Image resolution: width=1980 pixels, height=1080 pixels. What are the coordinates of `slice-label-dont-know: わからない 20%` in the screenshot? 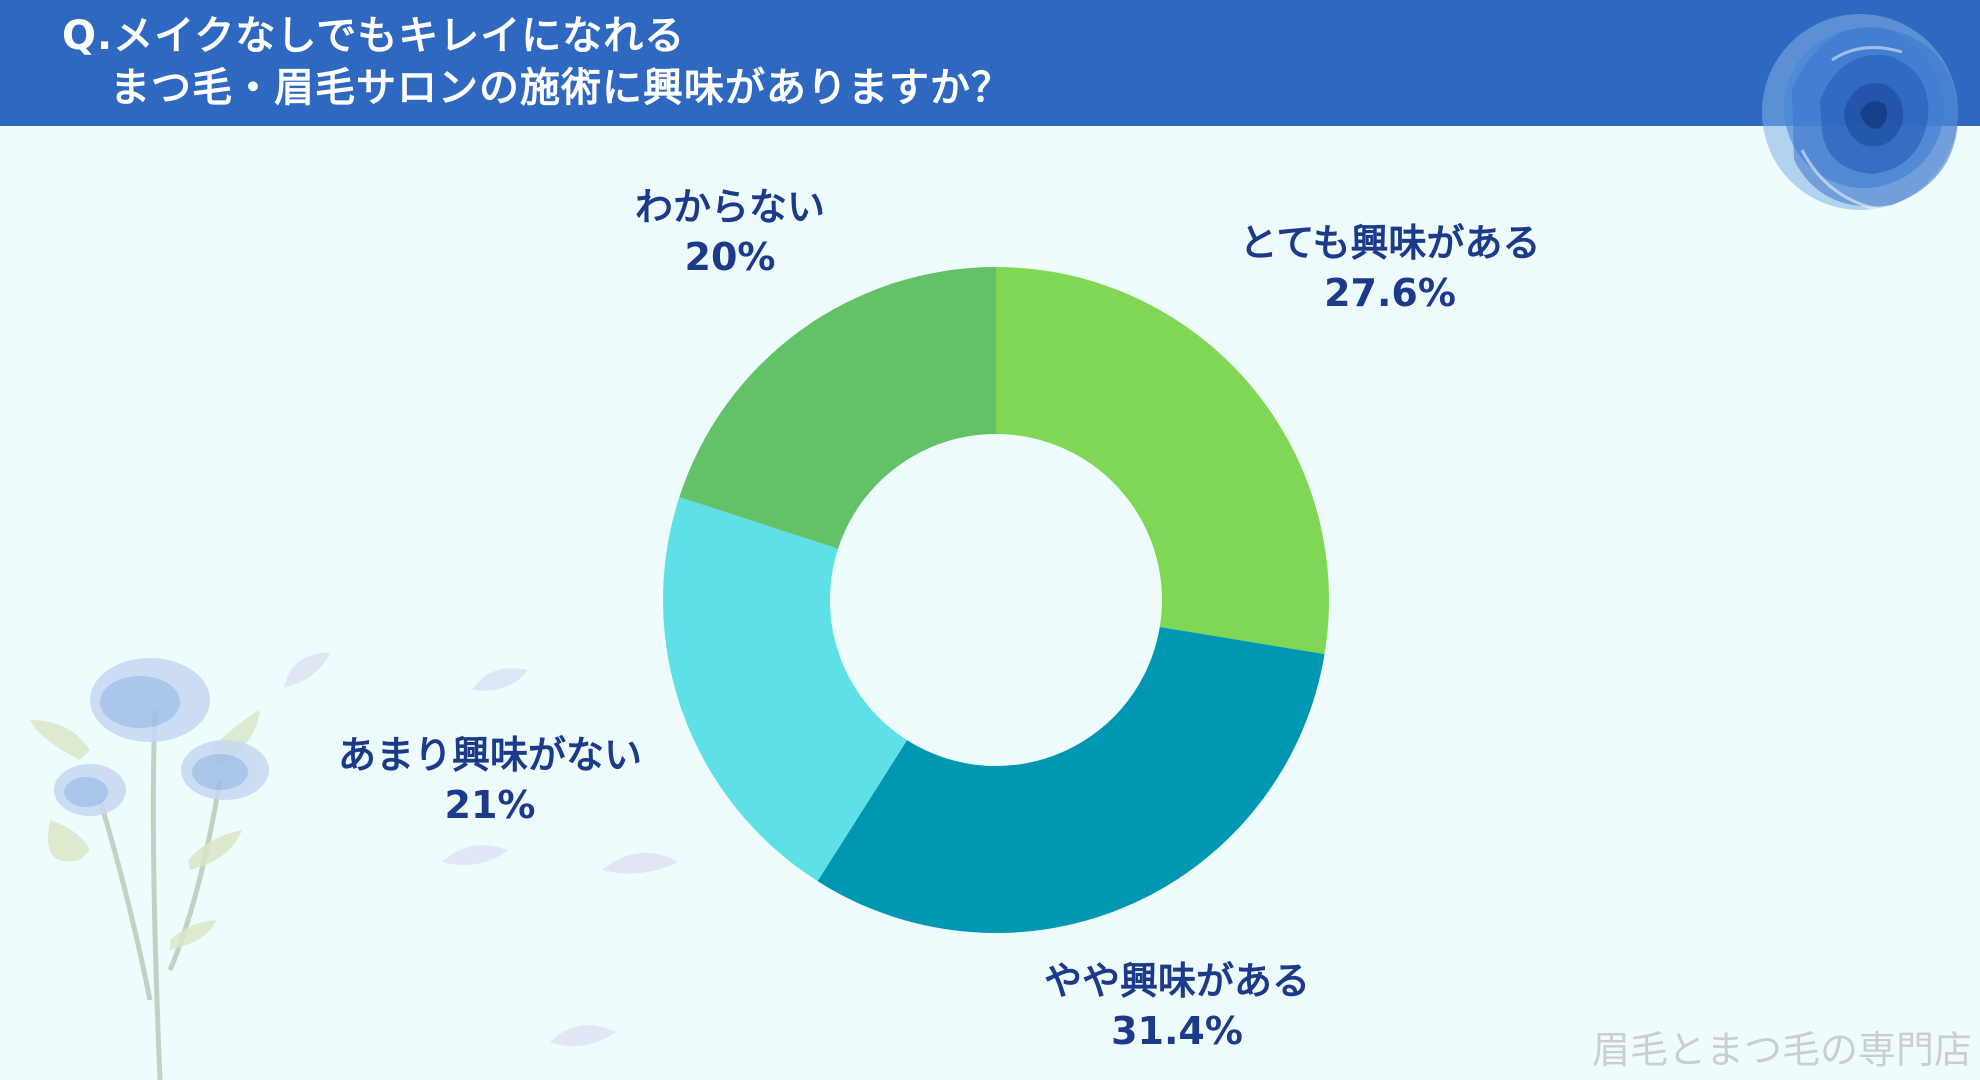 It's located at (730, 232).